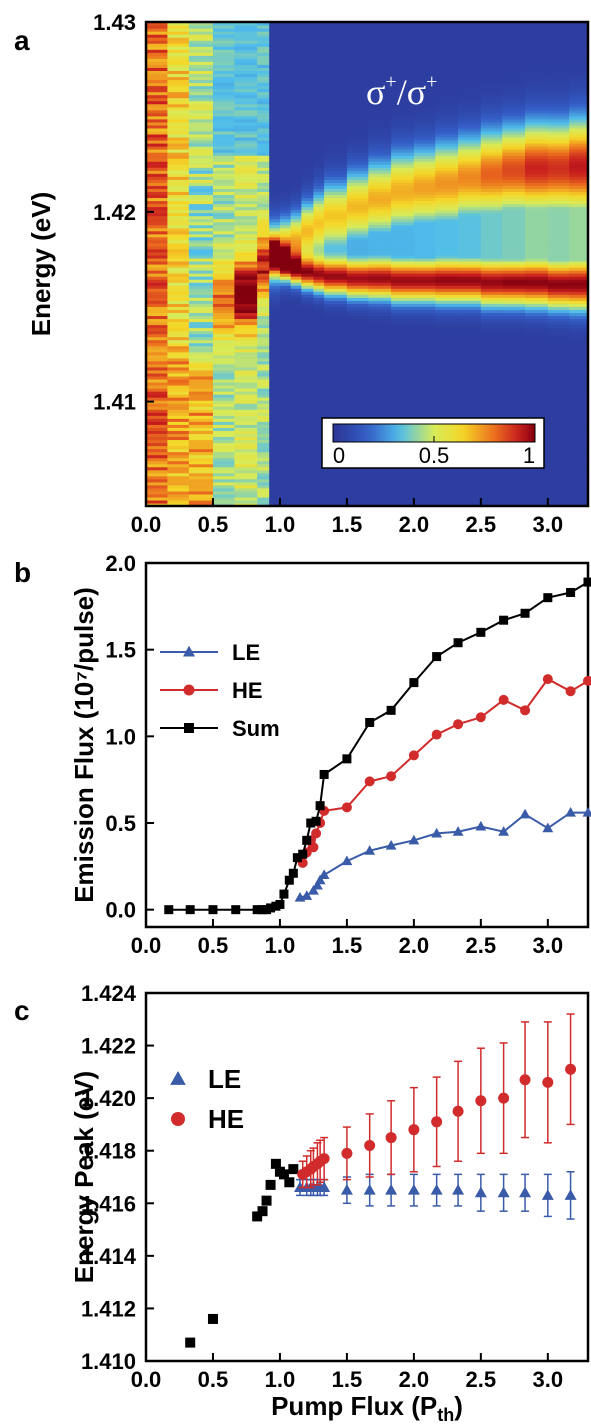  What do you see at coordinates (481, 1379) in the screenshot?
I see `x-tick-label: 2.5` at bounding box center [481, 1379].